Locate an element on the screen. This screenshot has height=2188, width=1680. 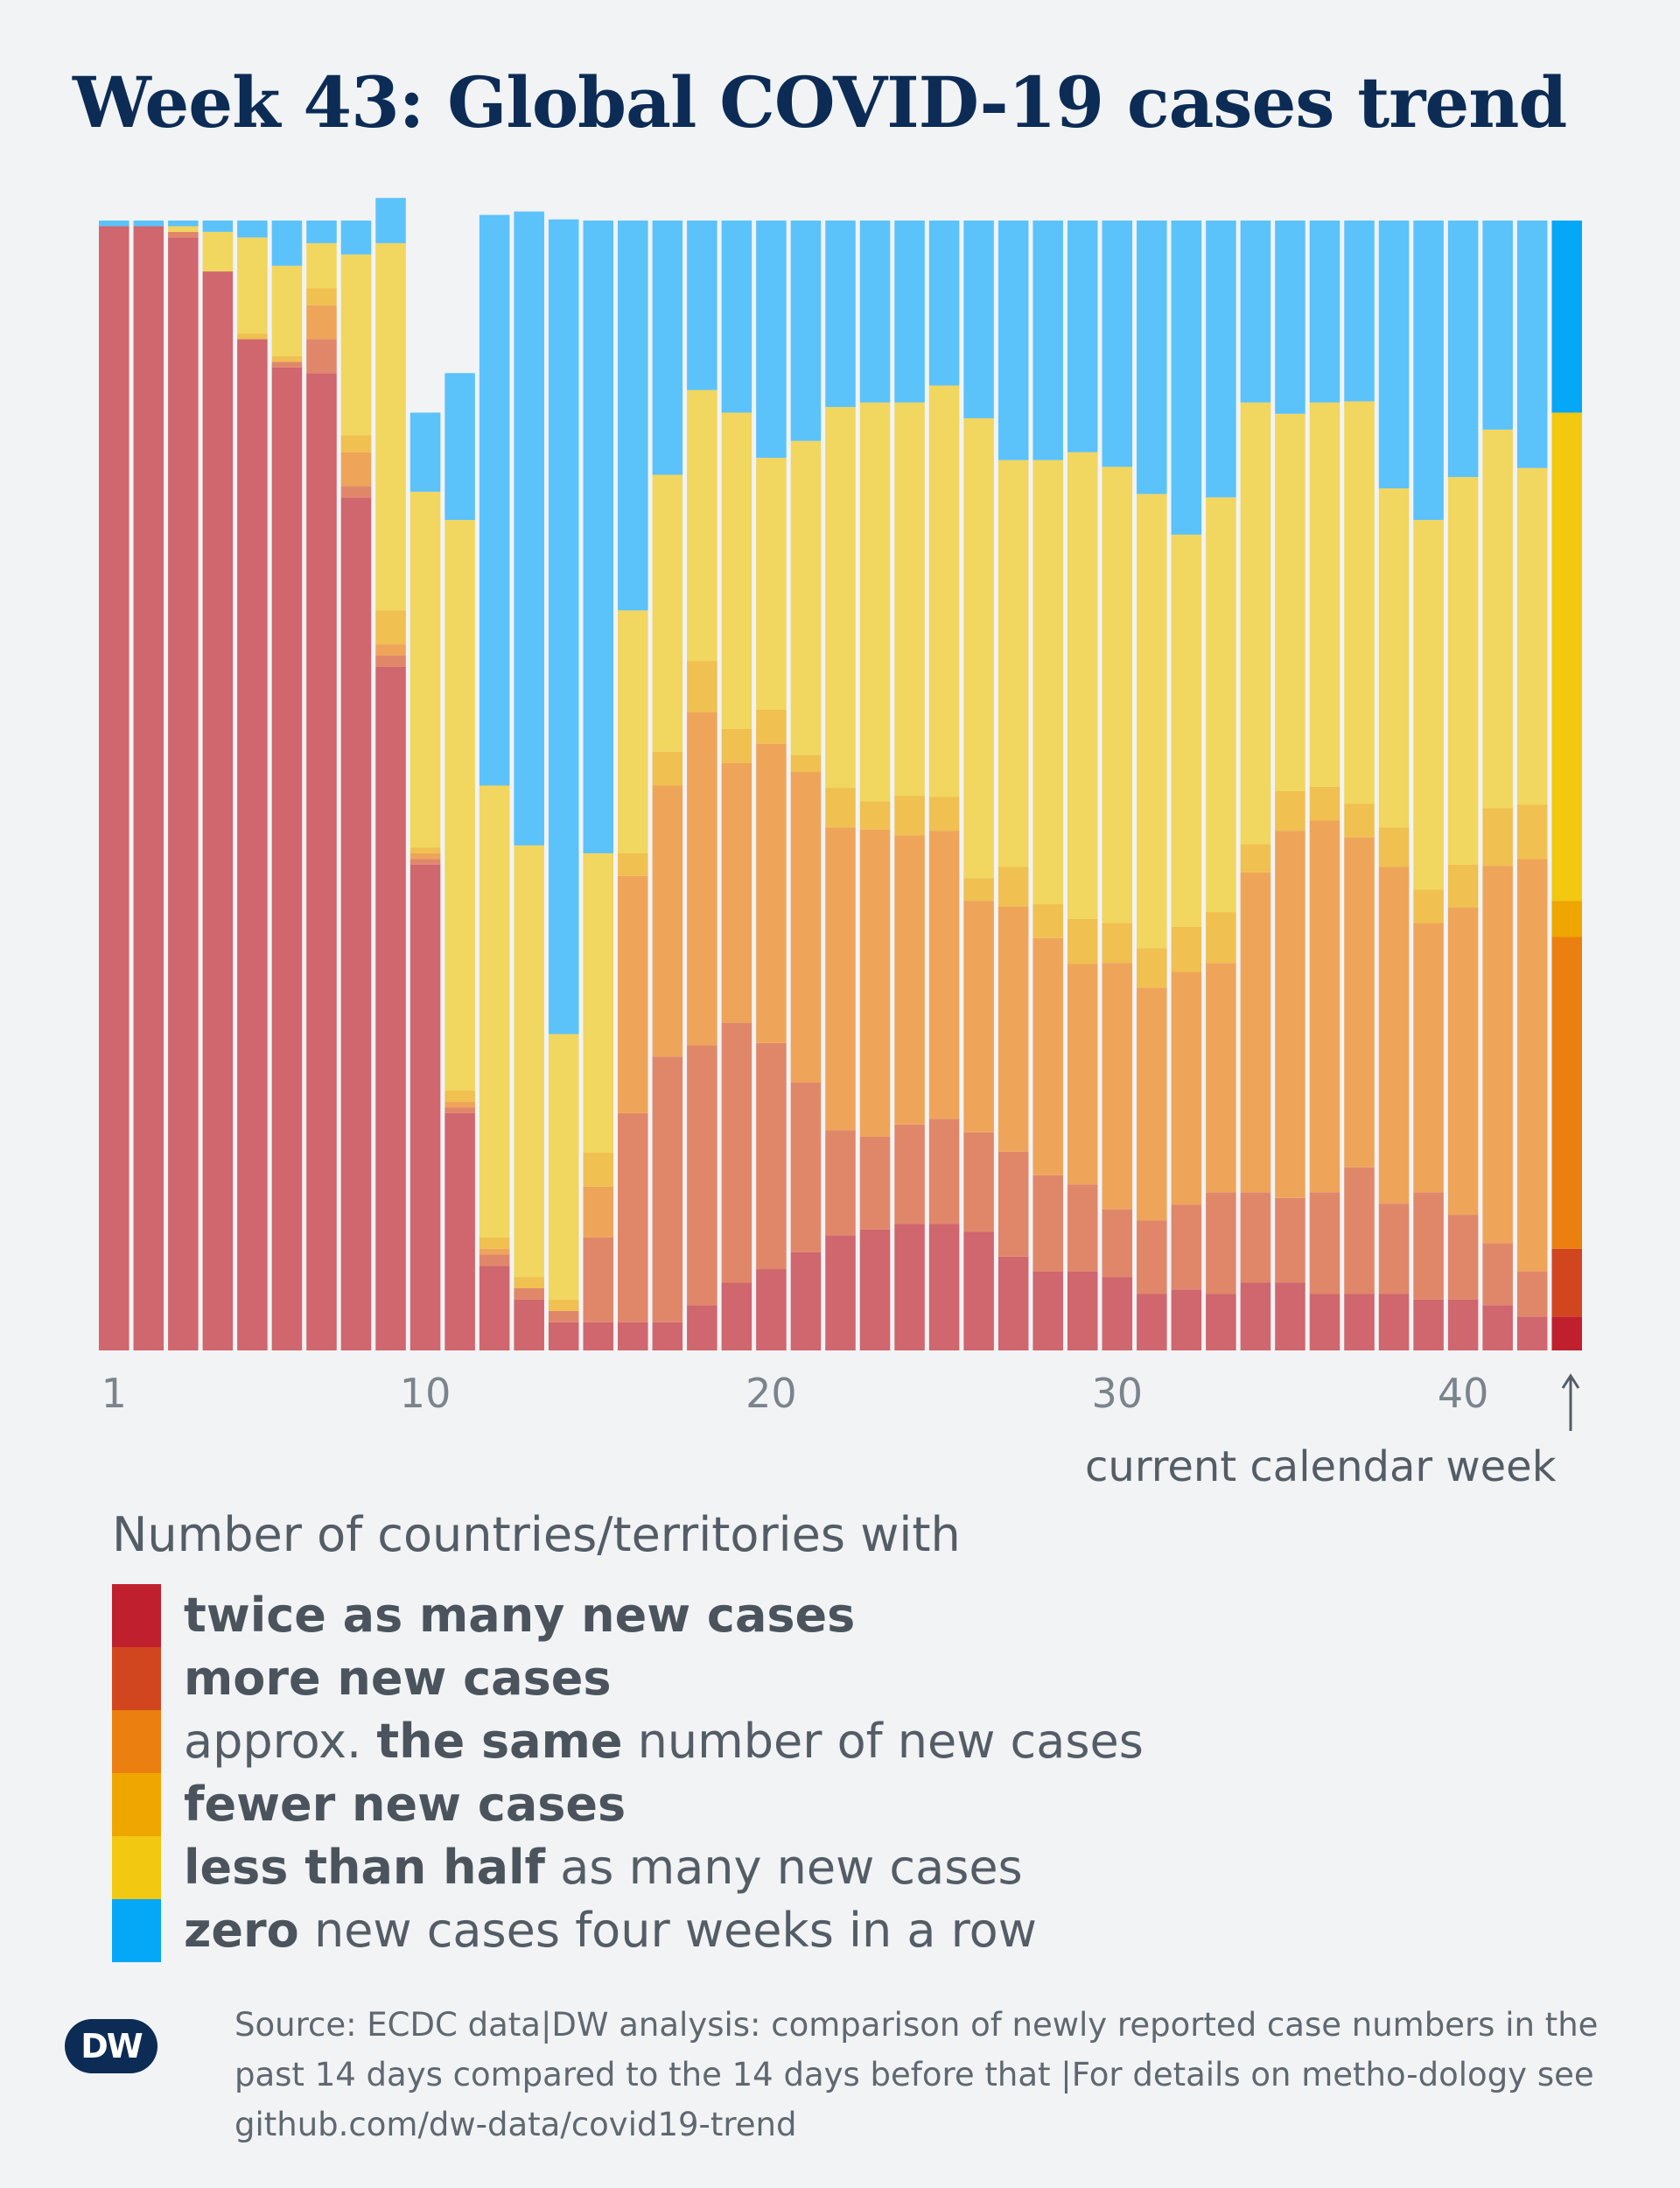
bar-segment-week-19-more is located at coordinates (736, 1152).